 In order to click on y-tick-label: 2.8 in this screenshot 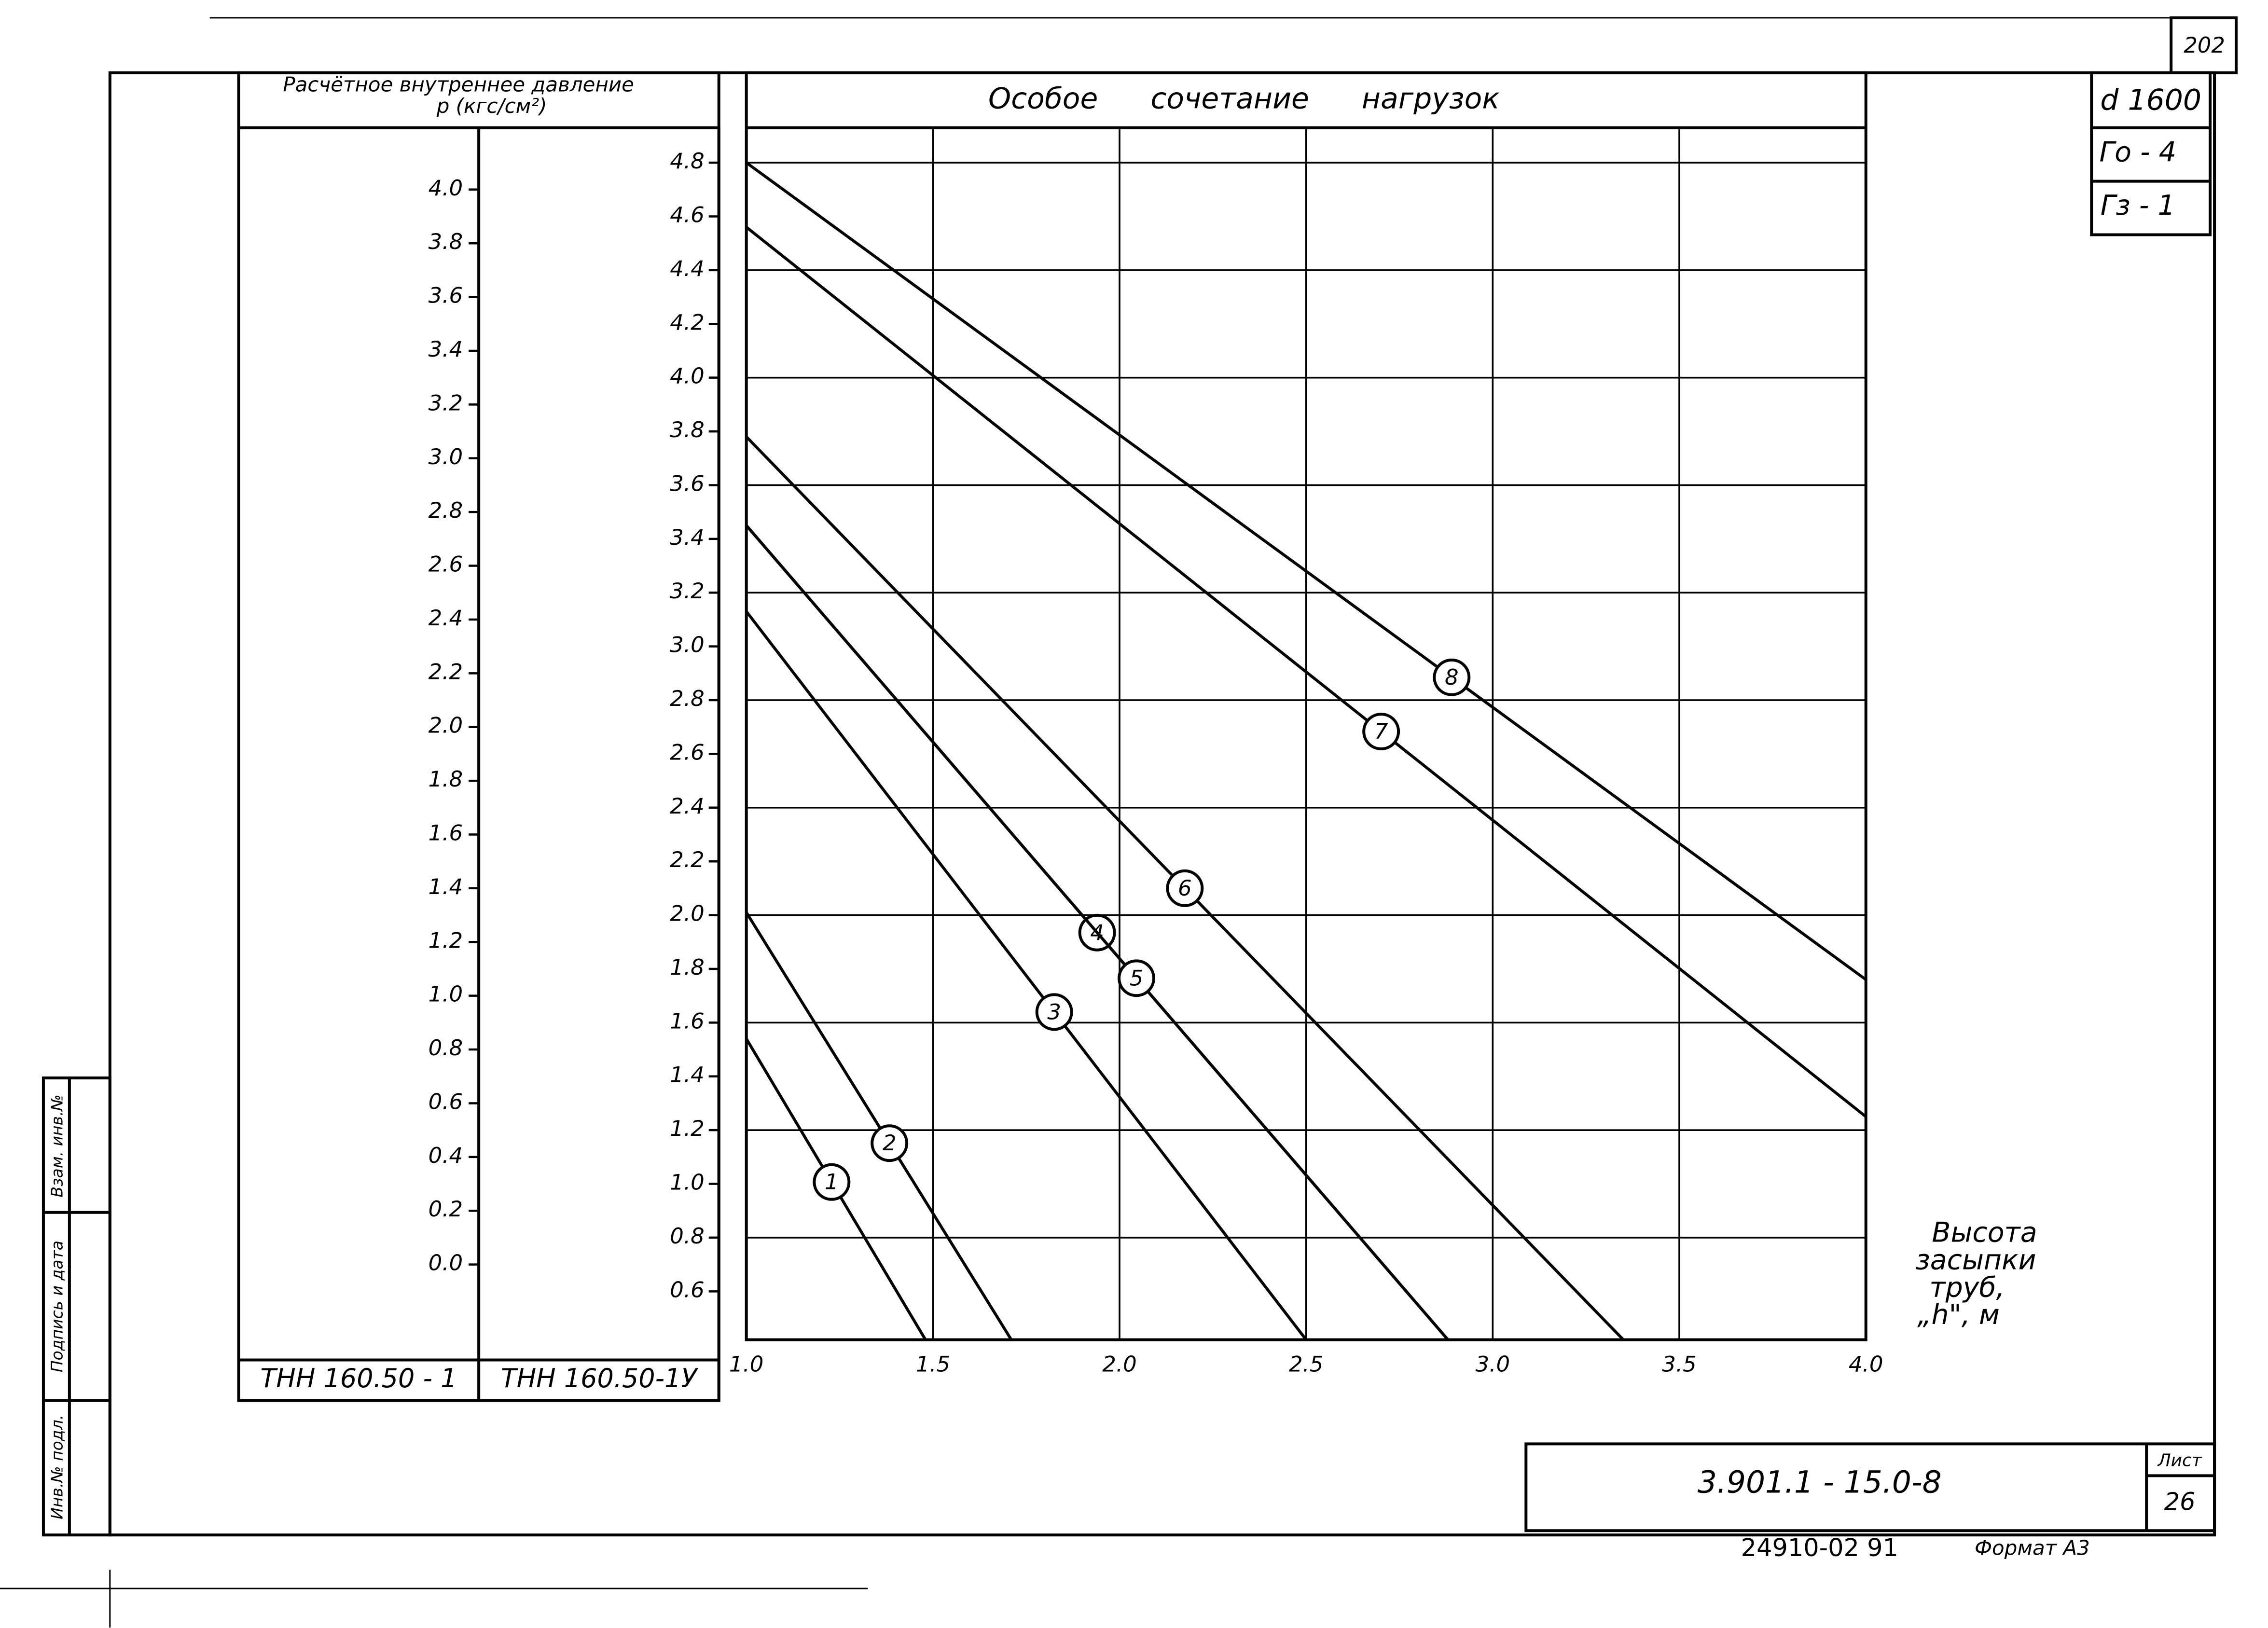, I will do `click(687, 699)`.